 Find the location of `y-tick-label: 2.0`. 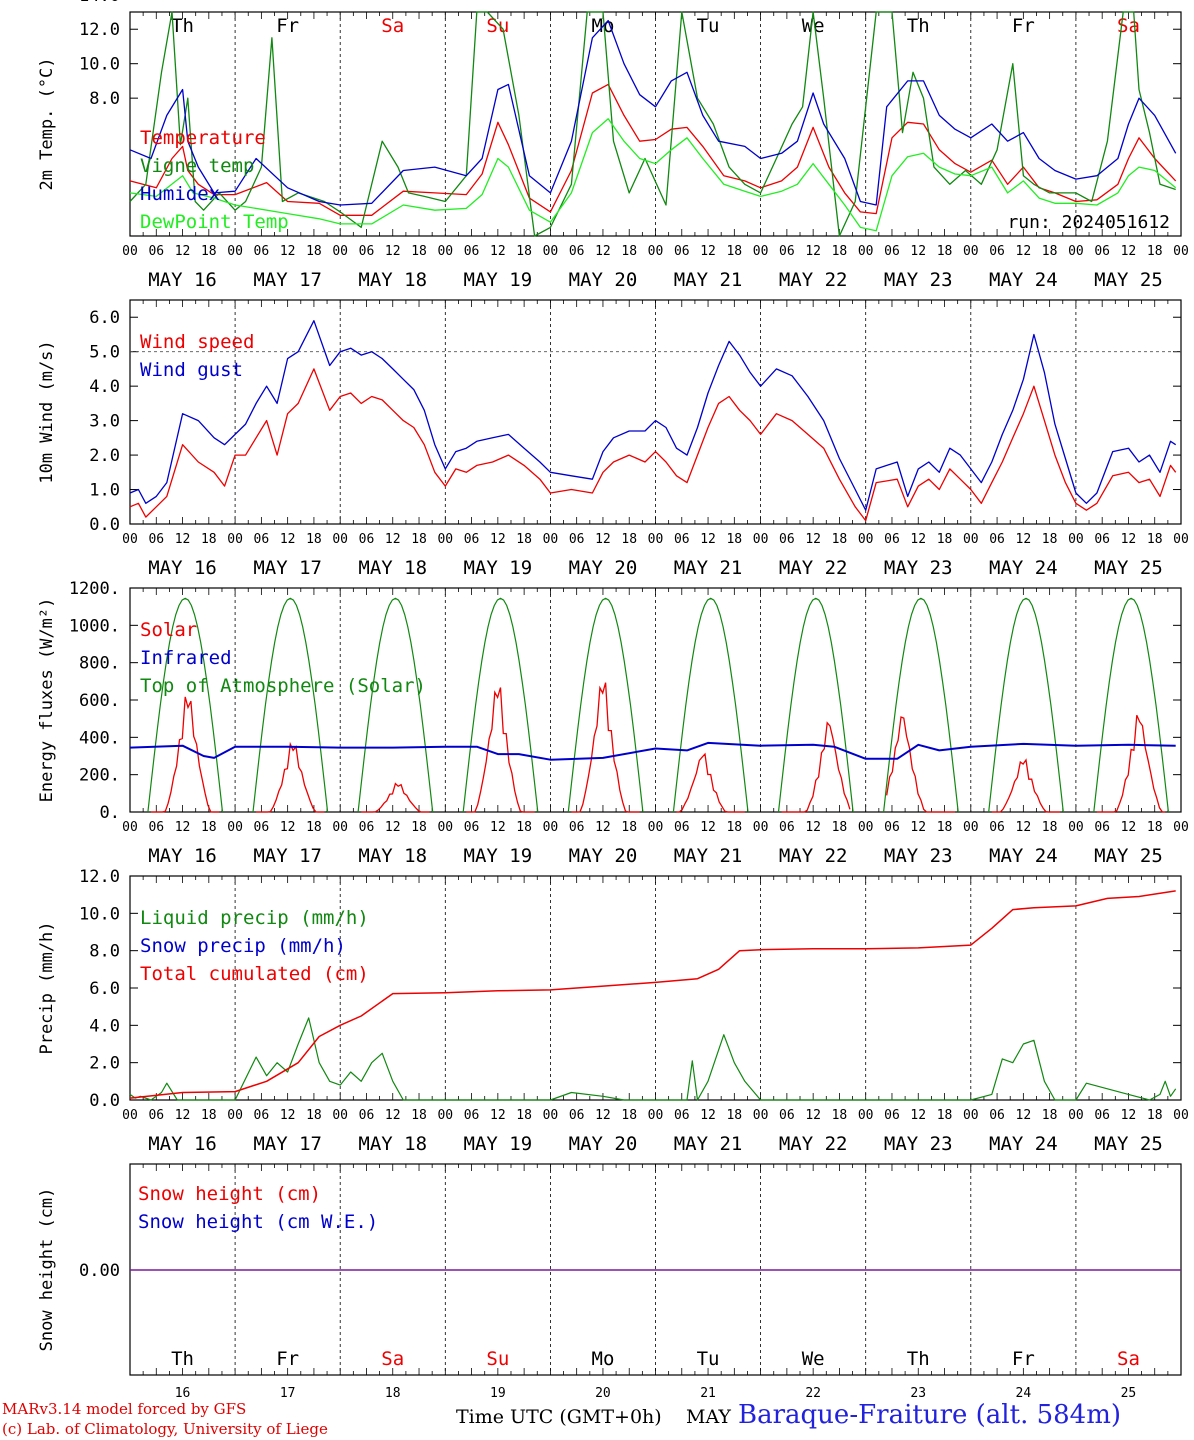

y-tick-label: 2.0 is located at coordinates (104, 456).